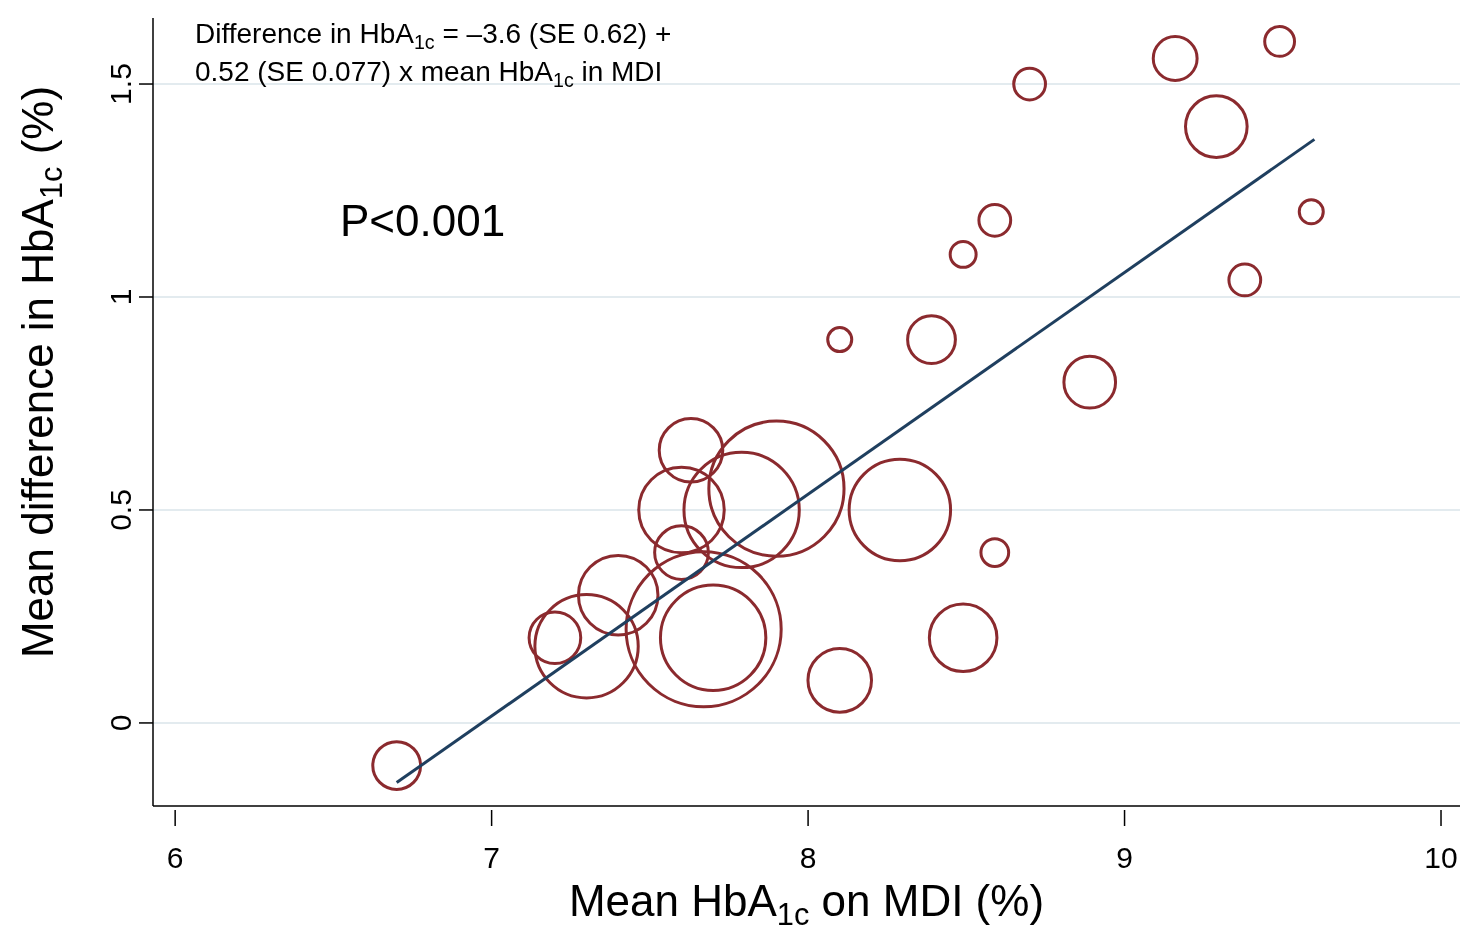  Describe the element at coordinates (120, 297) in the screenshot. I see `y-tick-label: 1` at that location.